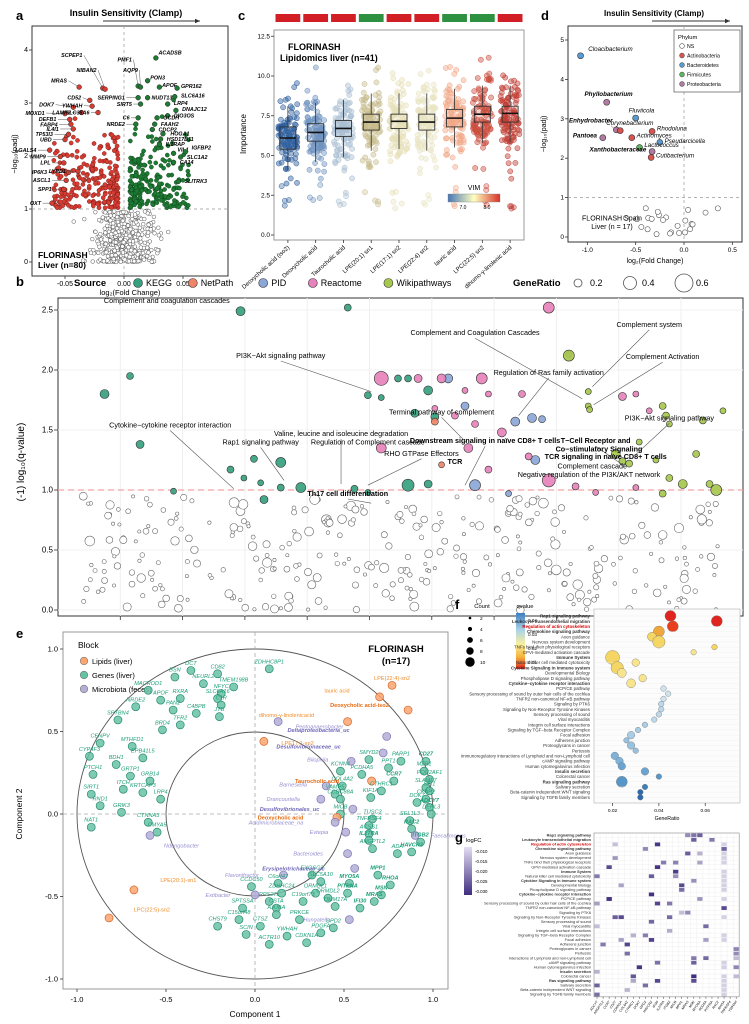  What do you see at coordinates (45, 164) in the screenshot?
I see `svg-text: LPL` at bounding box center [45, 164].